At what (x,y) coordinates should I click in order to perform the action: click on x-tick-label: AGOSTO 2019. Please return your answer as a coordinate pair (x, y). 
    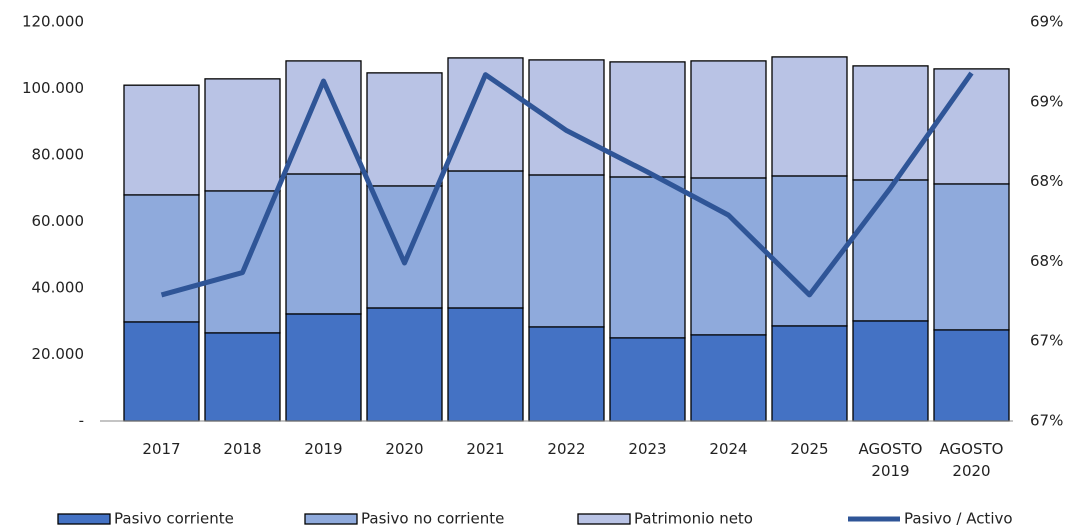
    Looking at the image, I should click on (890, 460).